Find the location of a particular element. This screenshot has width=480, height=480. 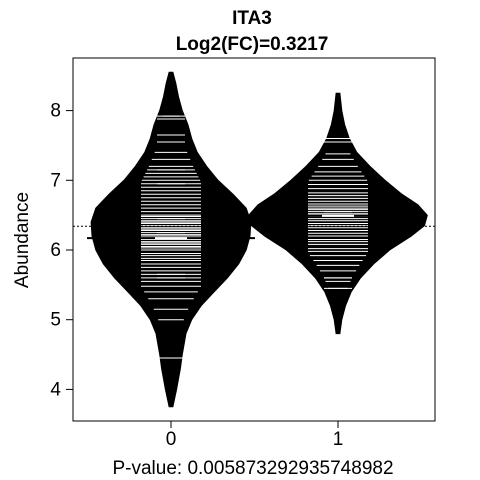

x-axis-label: P-value: 0.005873292935748982 is located at coordinates (252, 468).